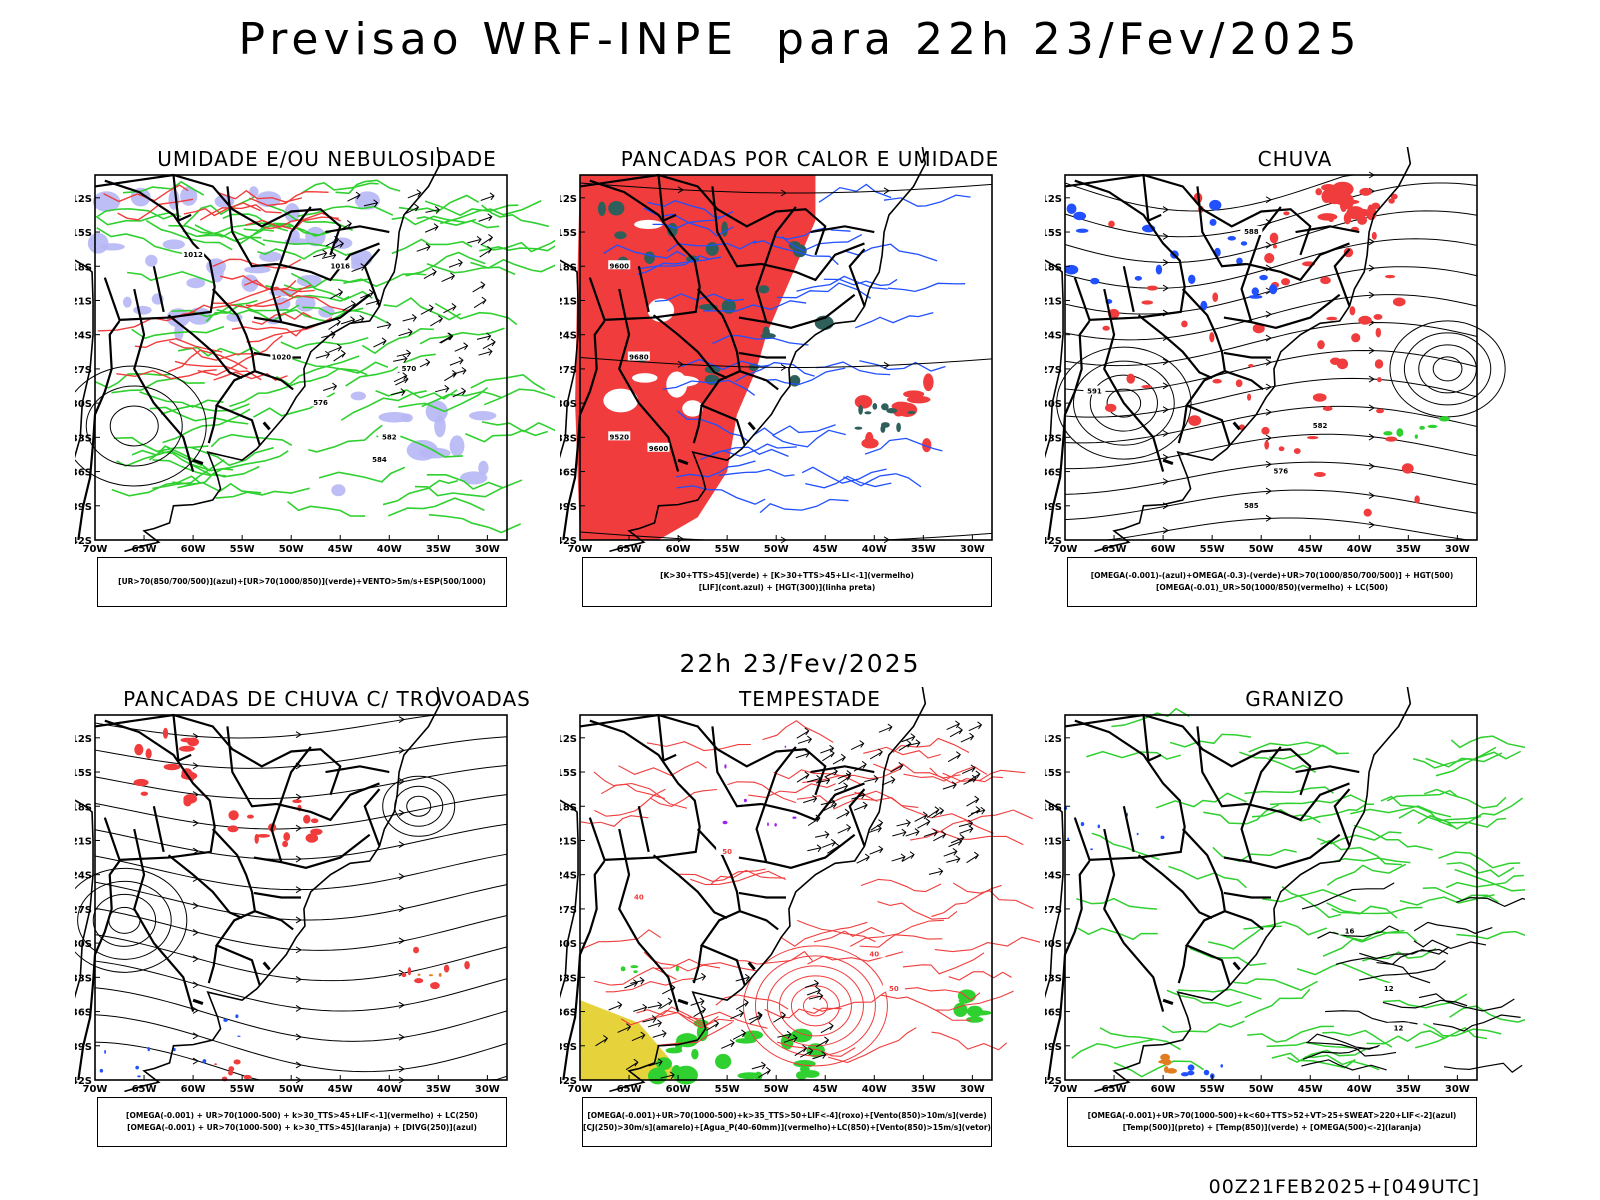 The width and height of the screenshot is (1600, 1200). What do you see at coordinates (340, 549) in the screenshot?
I see `lon-label: 45W` at bounding box center [340, 549].